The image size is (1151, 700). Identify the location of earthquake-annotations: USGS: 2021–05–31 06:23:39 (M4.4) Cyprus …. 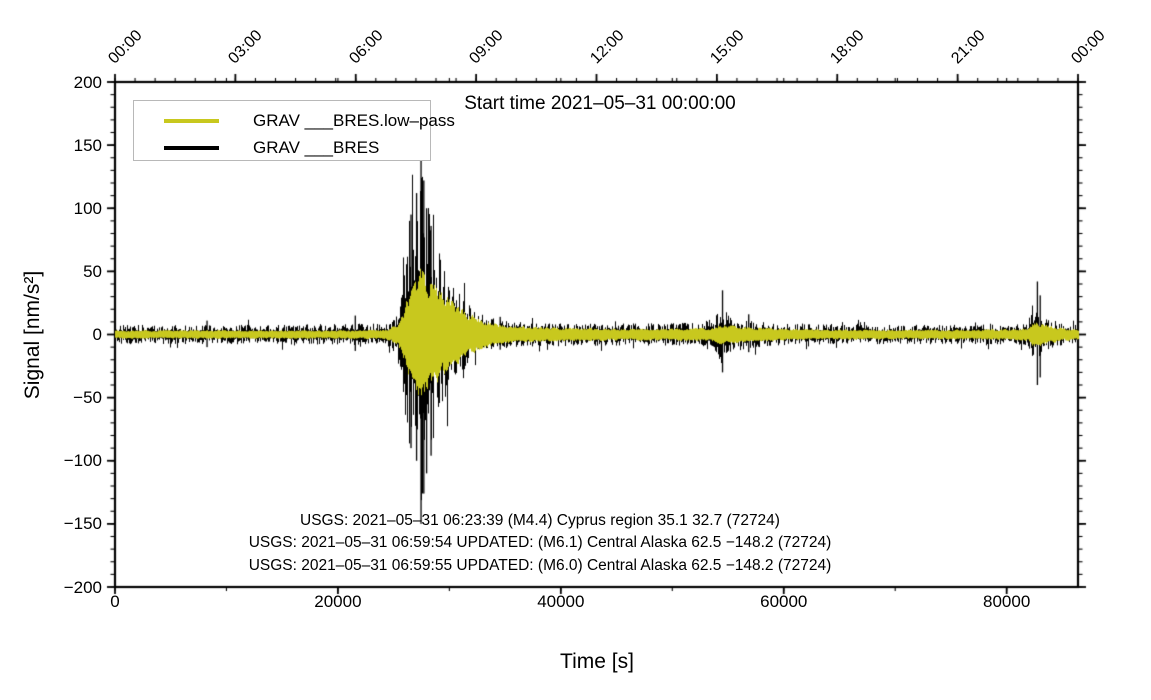
(540, 543).